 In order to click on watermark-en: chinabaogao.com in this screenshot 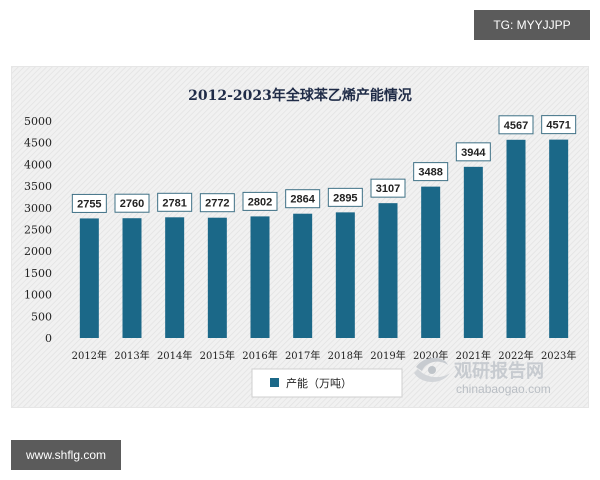, I will do `click(503, 389)`.